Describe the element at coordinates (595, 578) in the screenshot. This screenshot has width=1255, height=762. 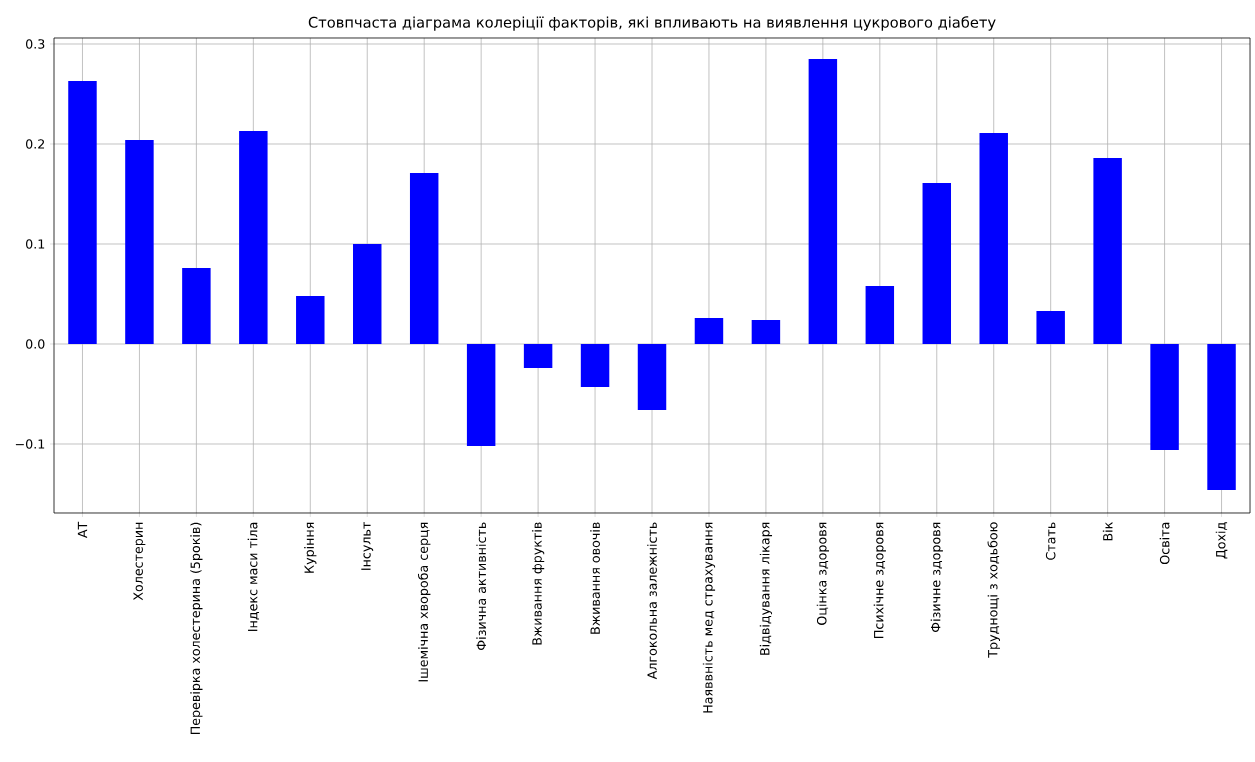
I see `x-tick-label: Вживання овочів` at that location.